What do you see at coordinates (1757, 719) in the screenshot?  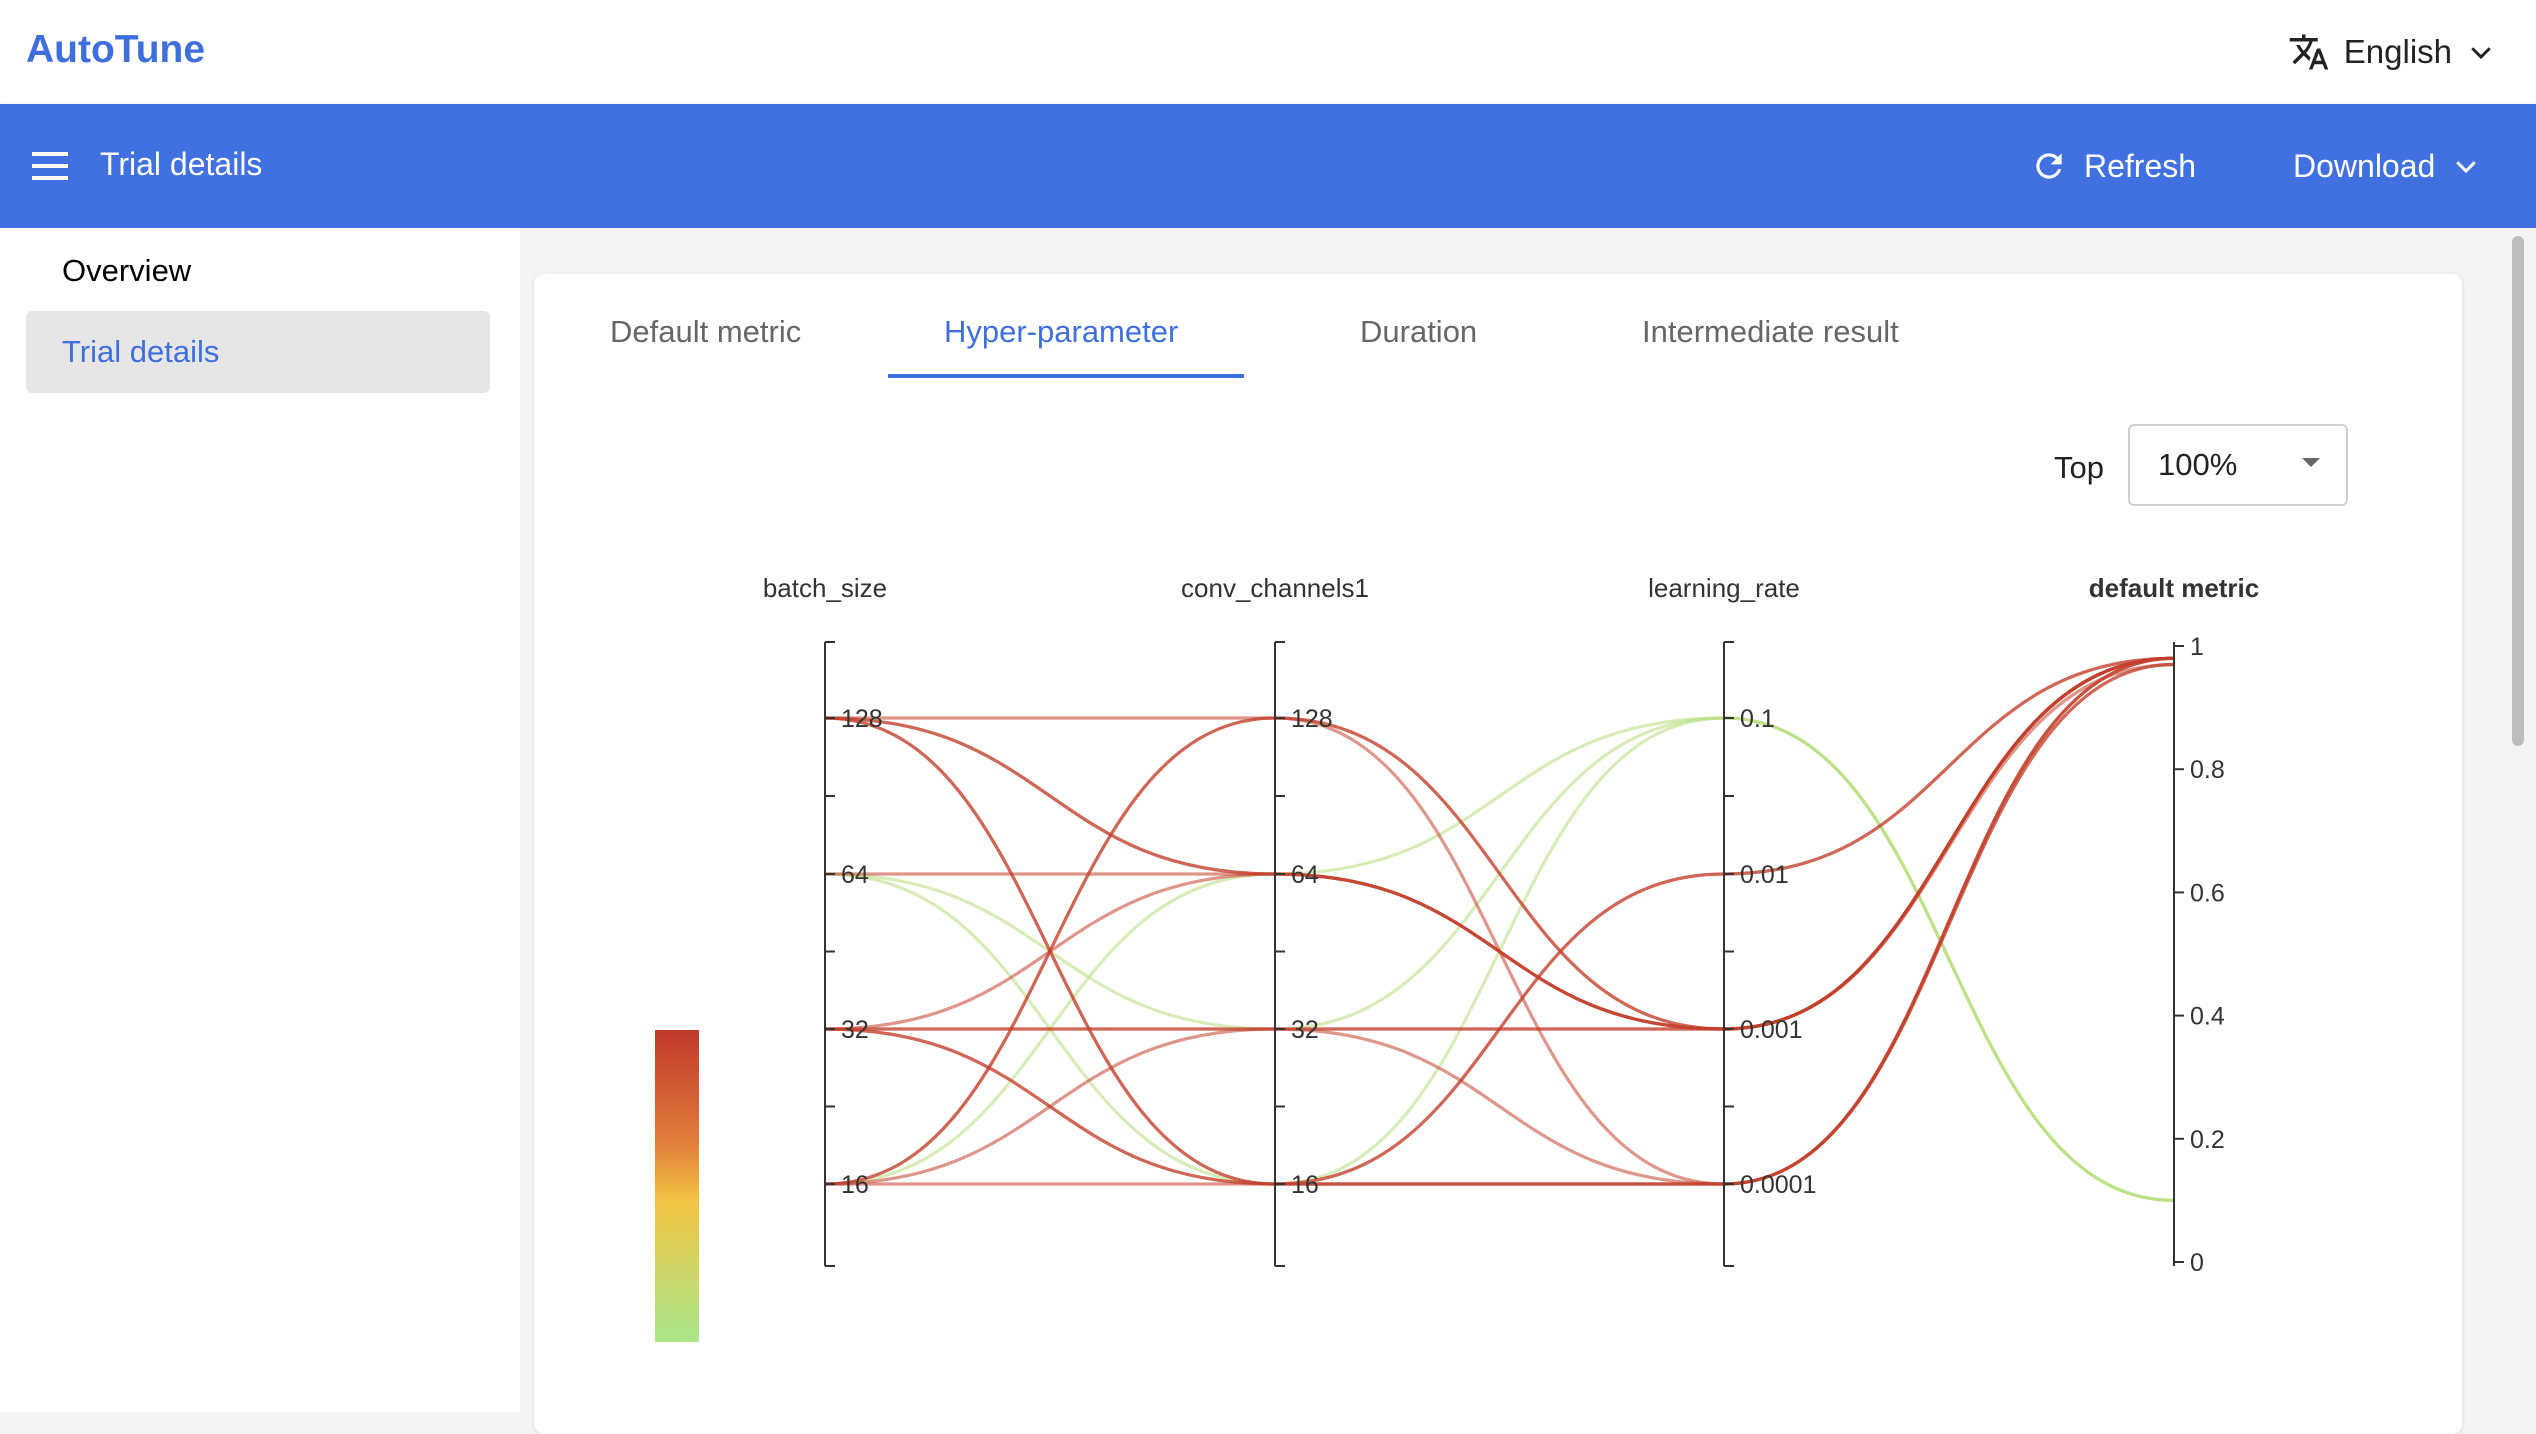 I see `tick-label: 0.1` at bounding box center [1757, 719].